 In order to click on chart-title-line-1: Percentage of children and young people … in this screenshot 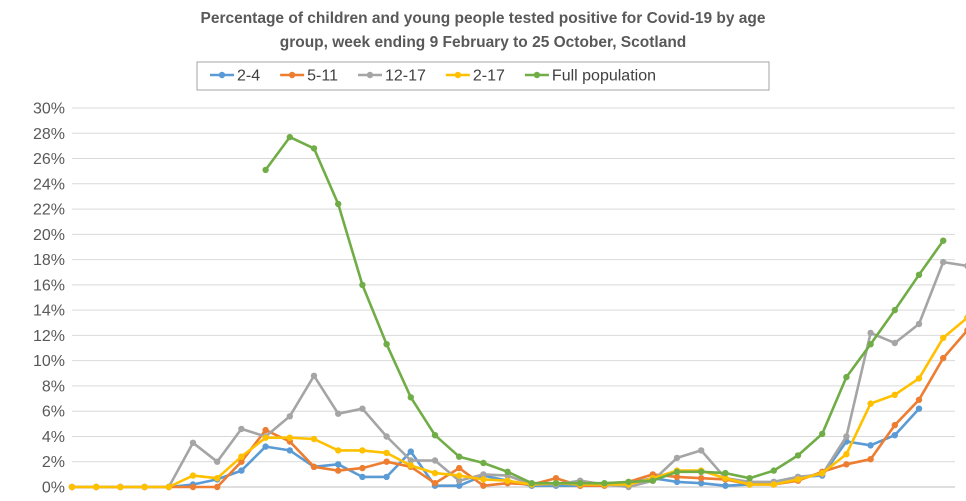, I will do `click(482, 18)`.